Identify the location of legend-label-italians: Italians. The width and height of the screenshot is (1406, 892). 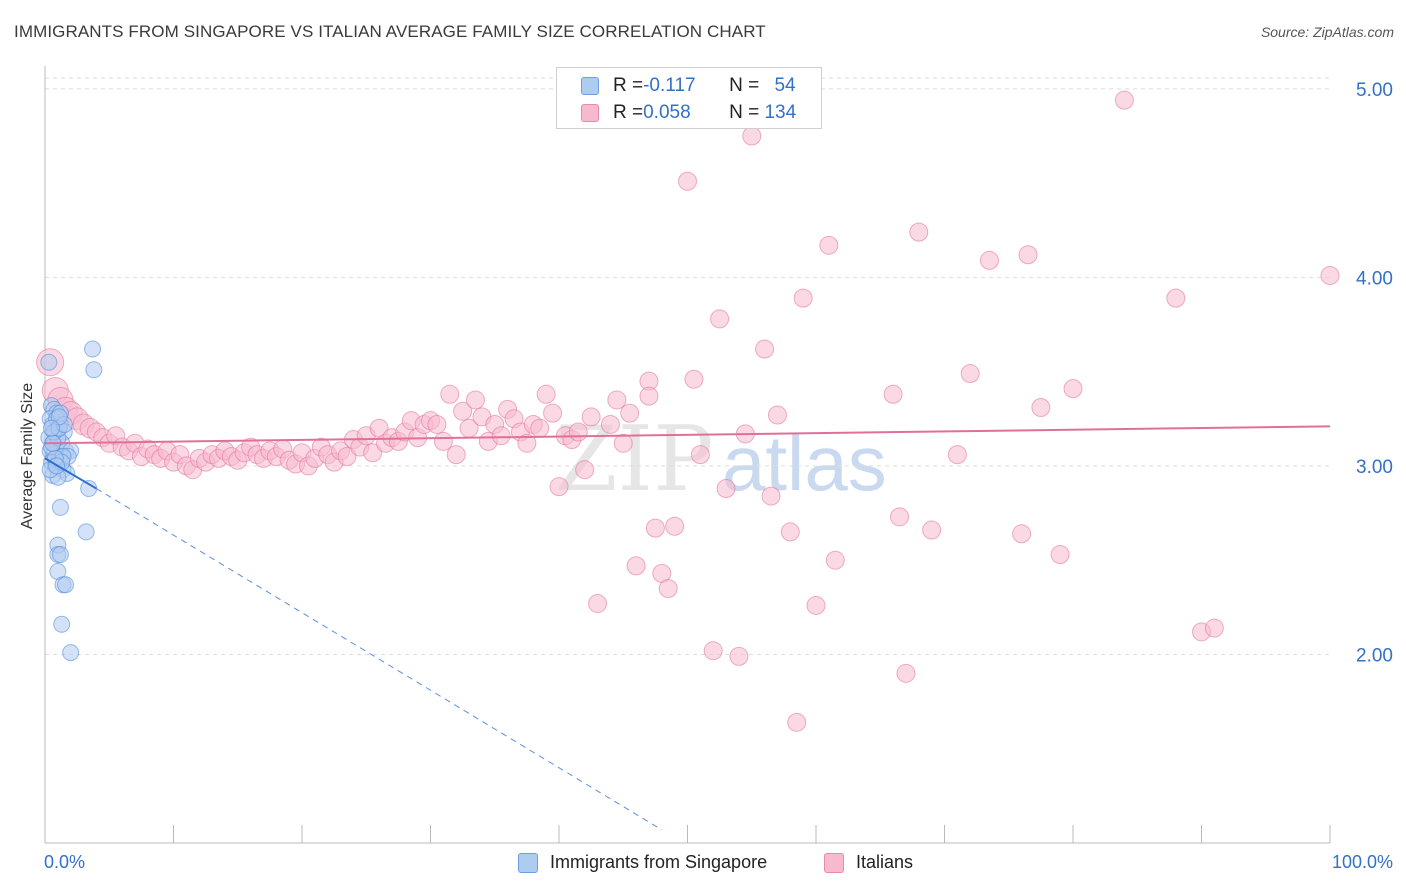
(885, 862).